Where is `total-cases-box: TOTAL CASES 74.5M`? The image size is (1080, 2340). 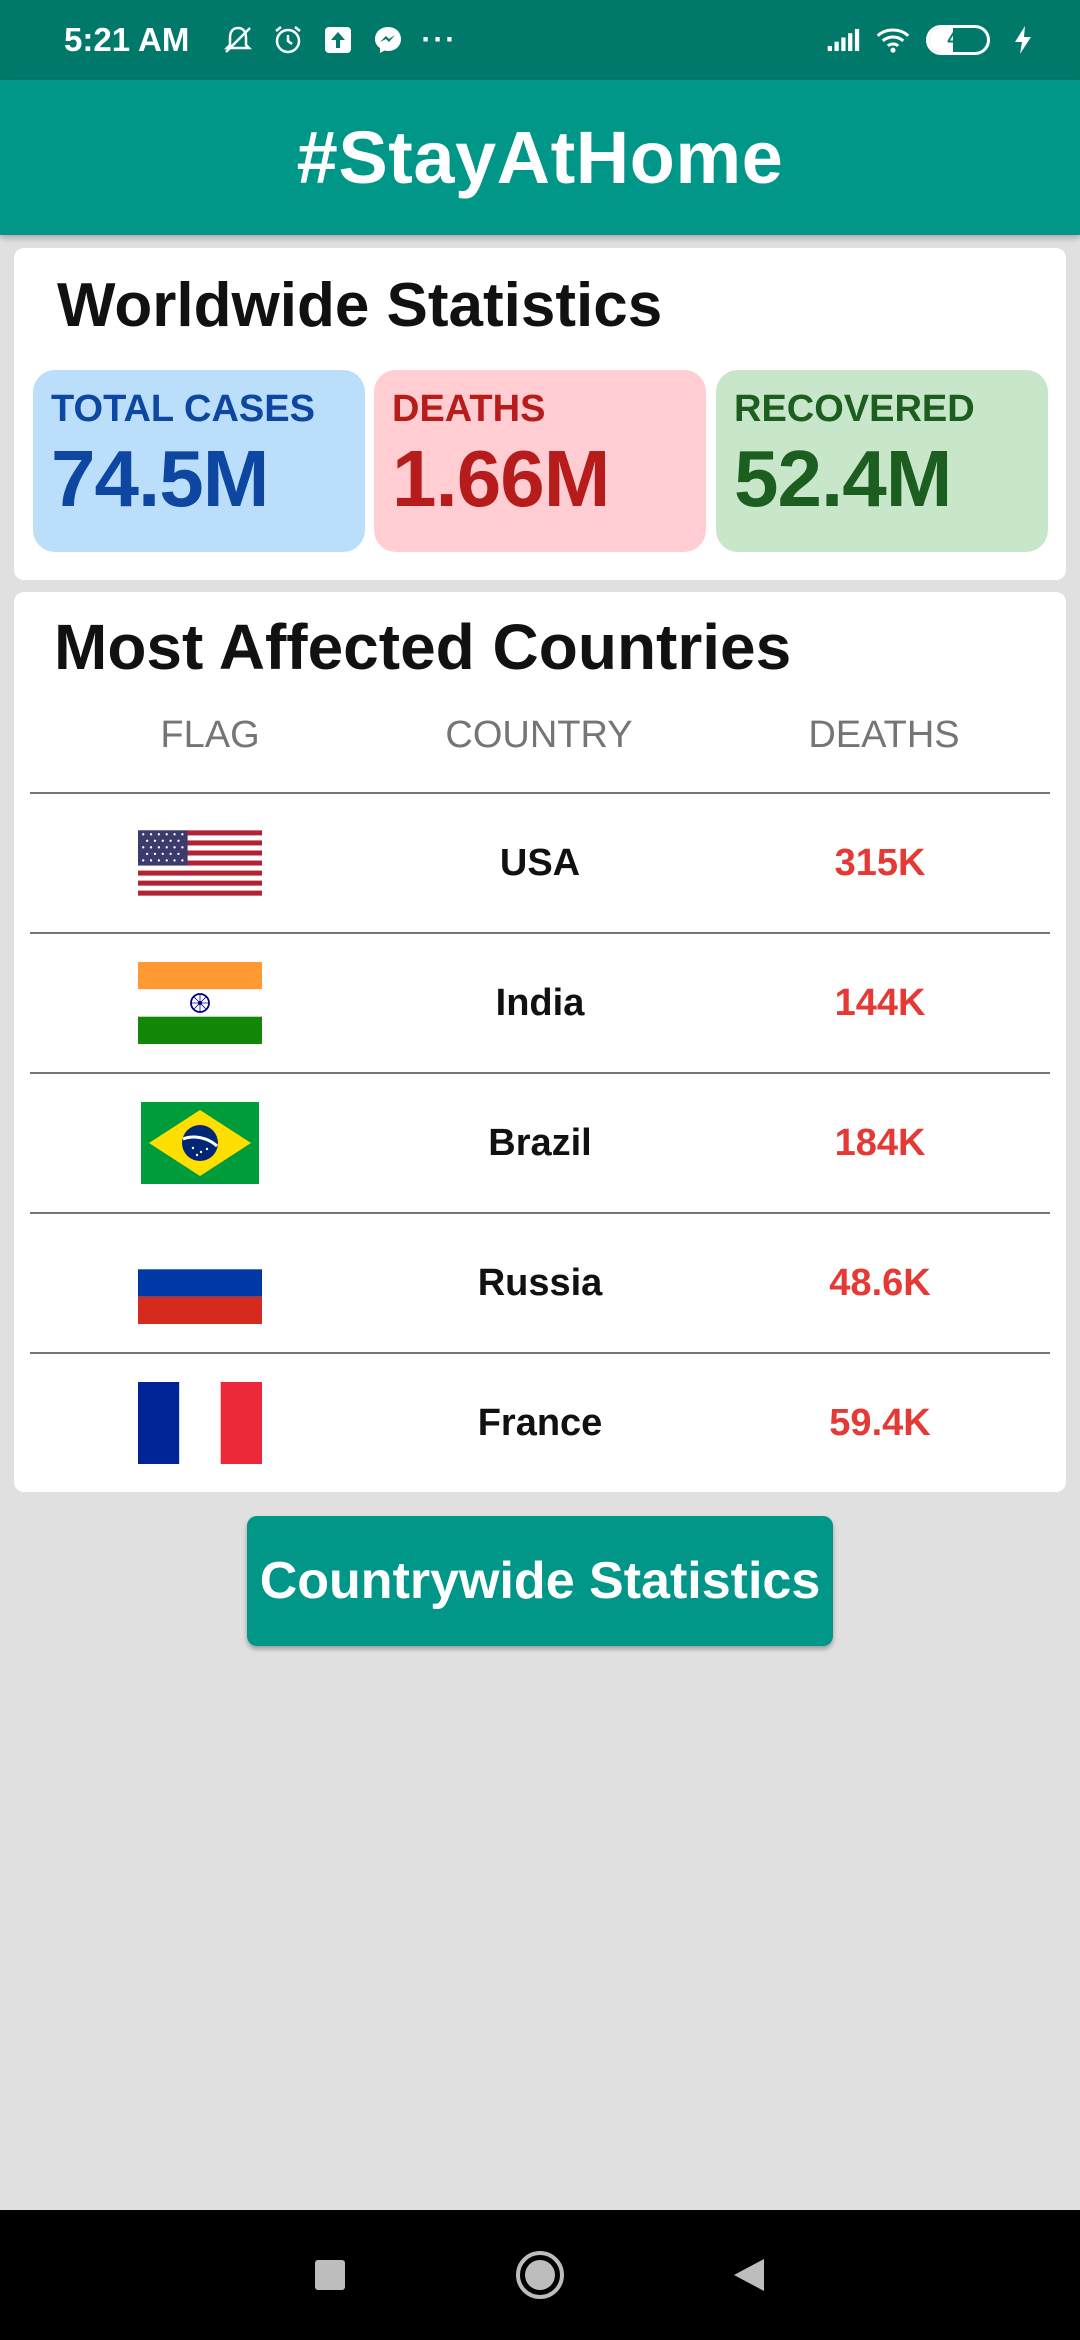 total-cases-box: TOTAL CASES 74.5M is located at coordinates (199, 461).